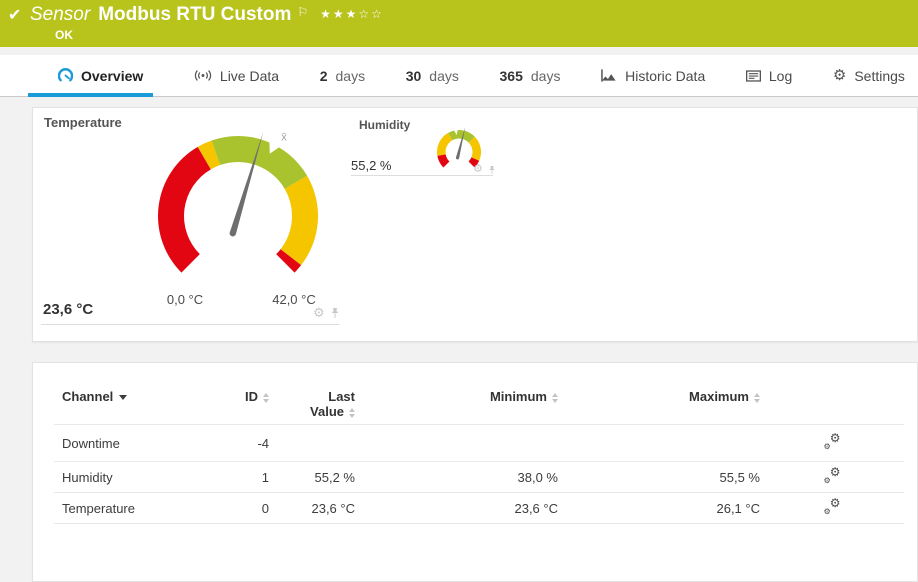 The image size is (918, 582). What do you see at coordinates (65, 75) in the screenshot?
I see `gauge-icon` at bounding box center [65, 75].